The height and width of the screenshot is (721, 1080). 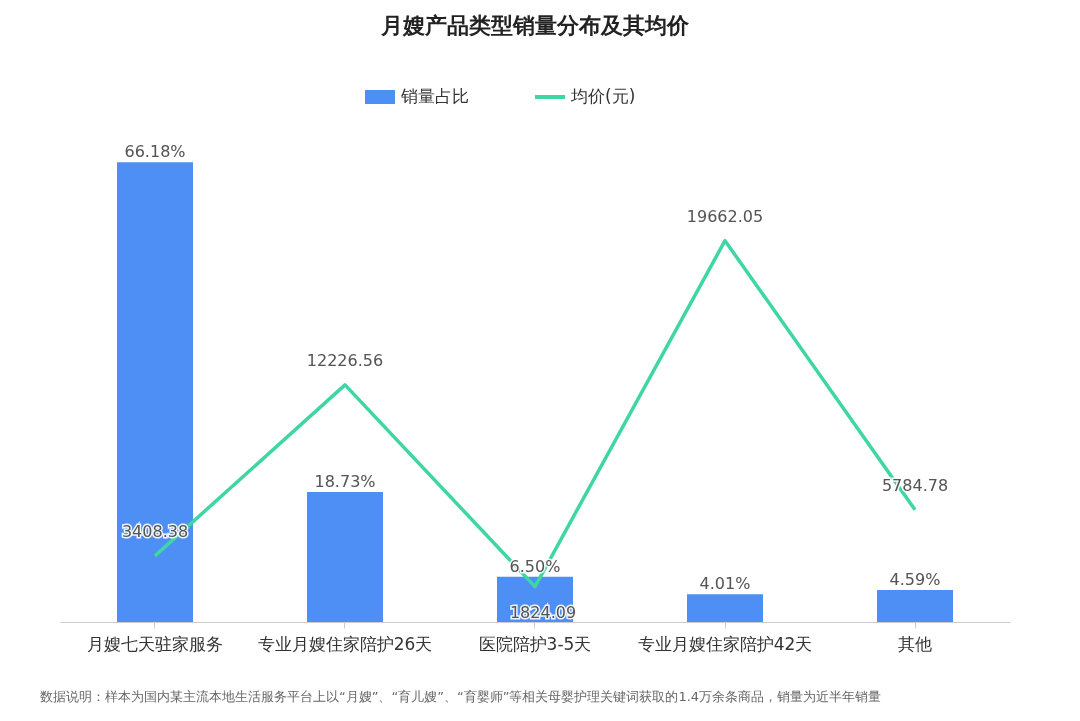 I want to click on data-label: 4.59%, so click(x=915, y=580).